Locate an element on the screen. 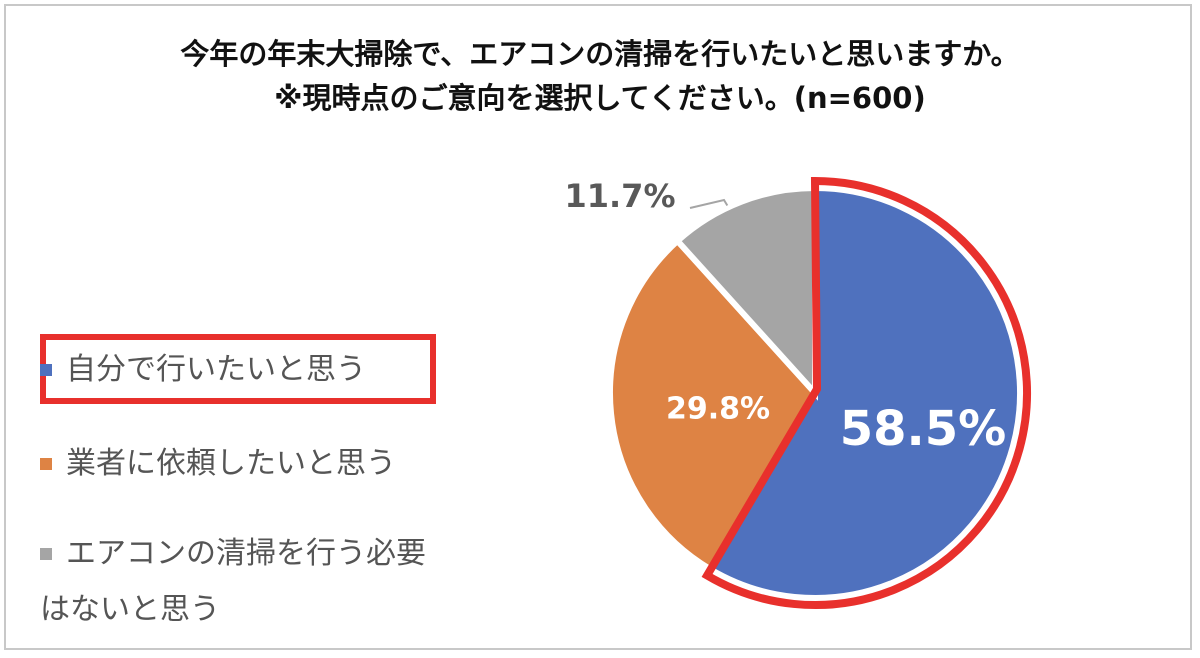  leader-line-not-needed is located at coordinates (709, 203).